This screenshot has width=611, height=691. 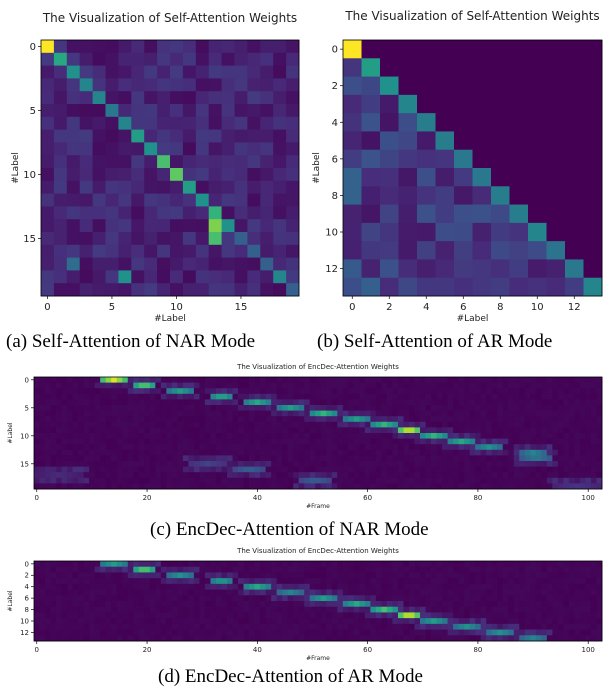 I want to click on caption-b: (b) Self-Attention of AR Mode, so click(x=435, y=341).